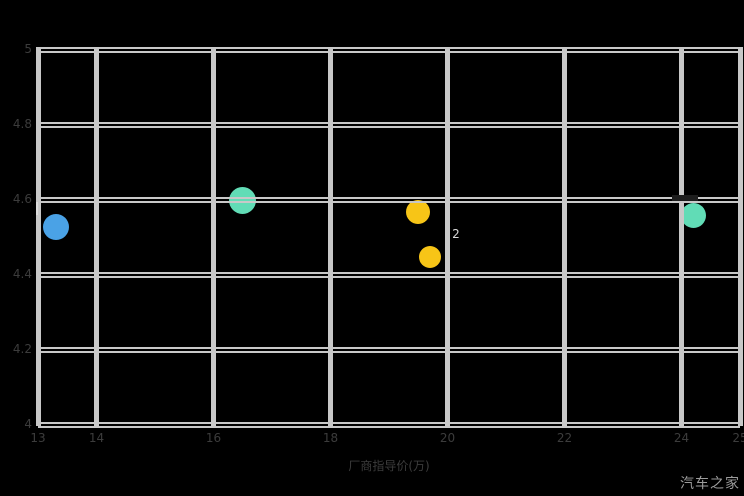  I want to click on x-tick-label: 25, so click(738, 438).